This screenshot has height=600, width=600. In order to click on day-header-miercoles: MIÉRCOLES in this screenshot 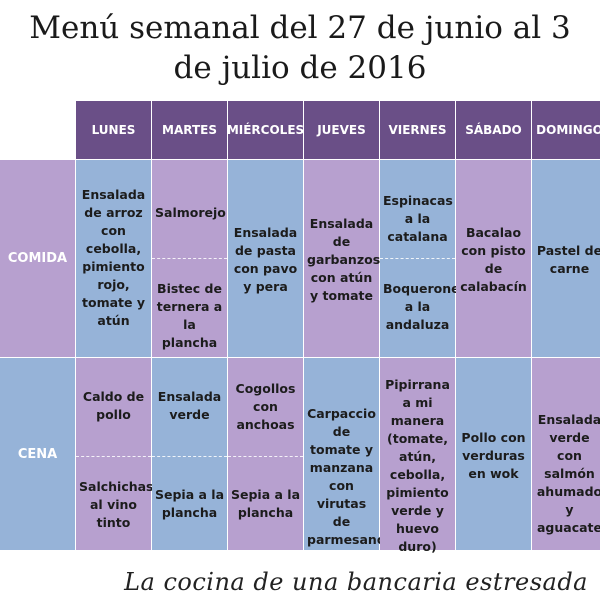, I will do `click(265, 130)`.